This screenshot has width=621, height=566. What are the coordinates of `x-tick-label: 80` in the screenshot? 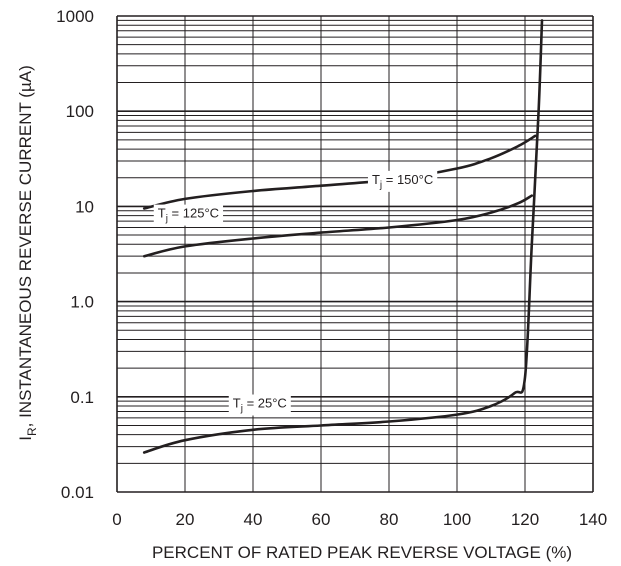 It's located at (389, 519).